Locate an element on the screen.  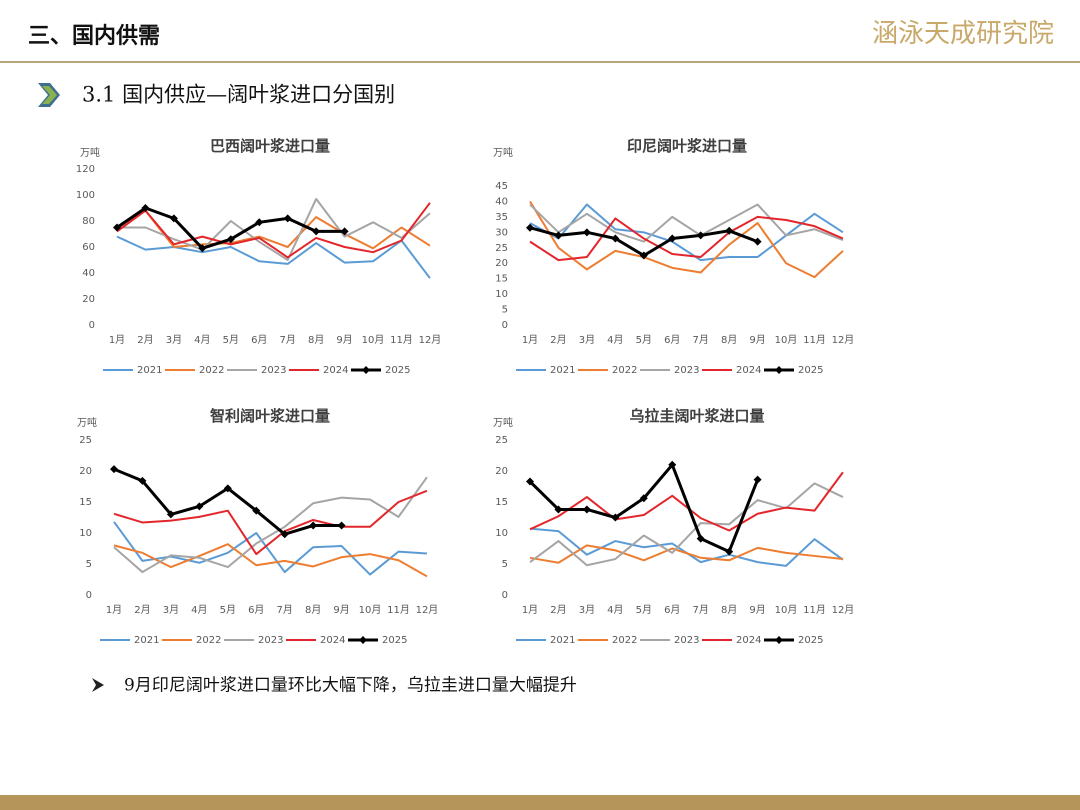
section-icon is located at coordinates (49, 95).